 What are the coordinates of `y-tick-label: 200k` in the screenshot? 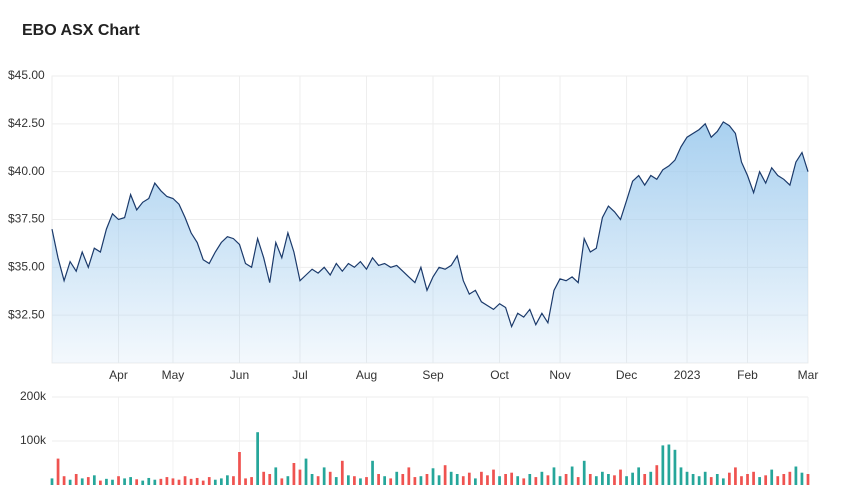 It's located at (33, 396).